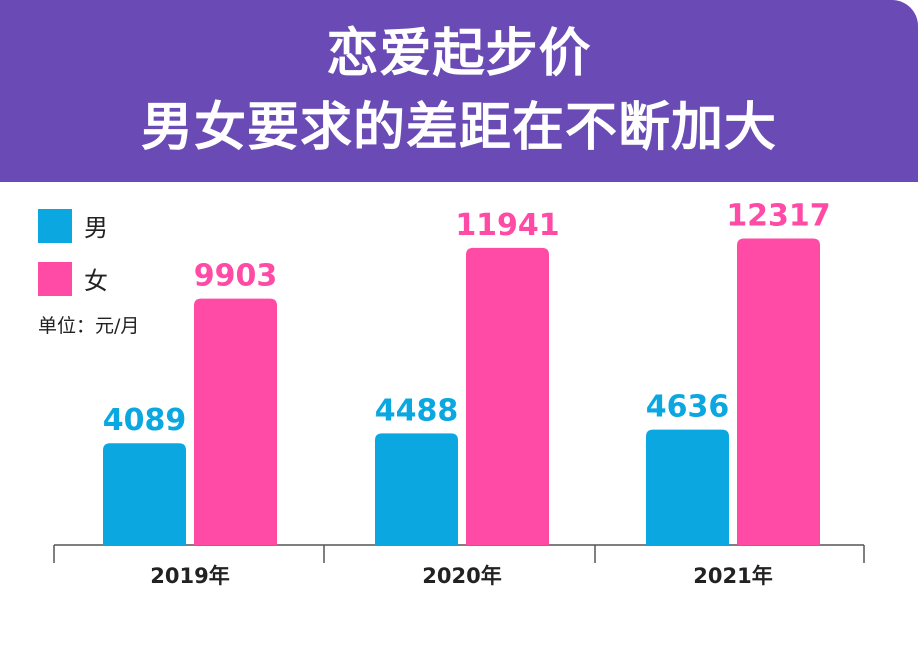 This screenshot has width=918, height=671. What do you see at coordinates (778, 216) in the screenshot?
I see `data-label-female: 12317` at bounding box center [778, 216].